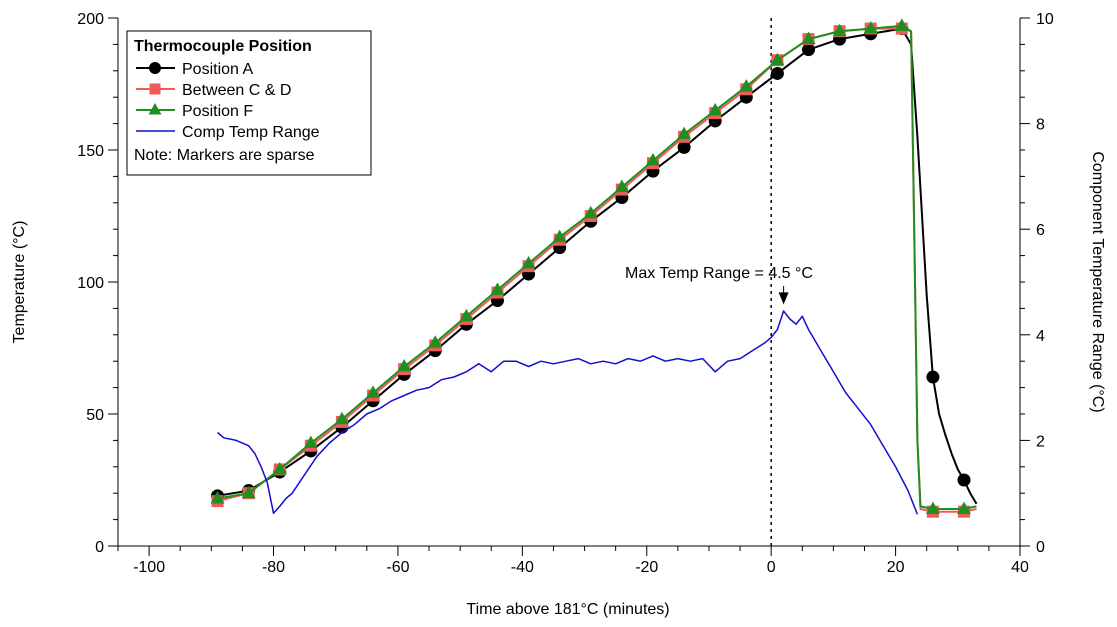  What do you see at coordinates (1040, 230) in the screenshot?
I see `y2-tick-label: 6` at bounding box center [1040, 230].